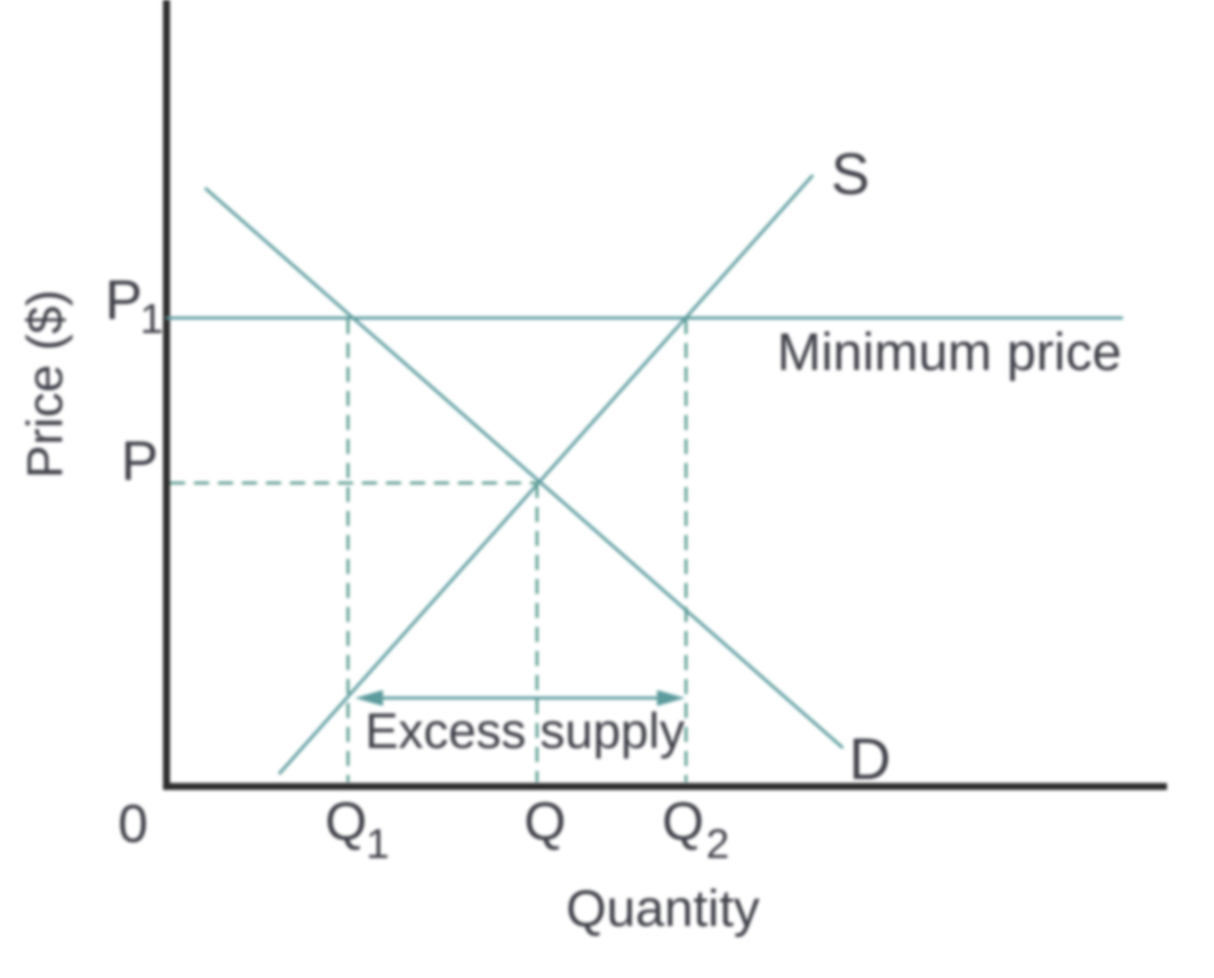 The image size is (1214, 978). I want to click on svg-text: 2, so click(717, 843).